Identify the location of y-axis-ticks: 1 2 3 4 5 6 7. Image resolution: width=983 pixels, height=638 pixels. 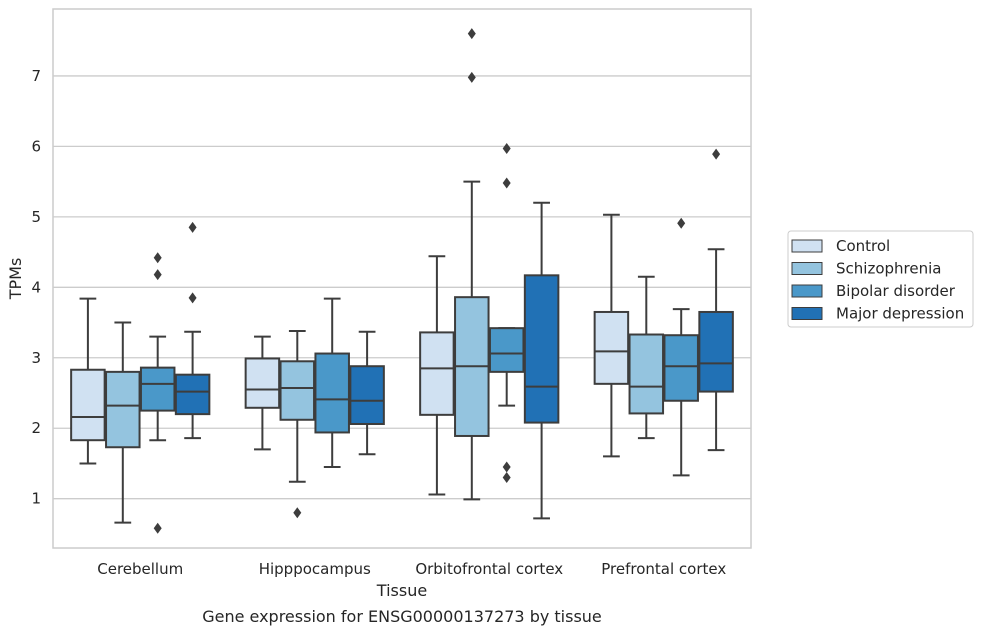
(36, 287).